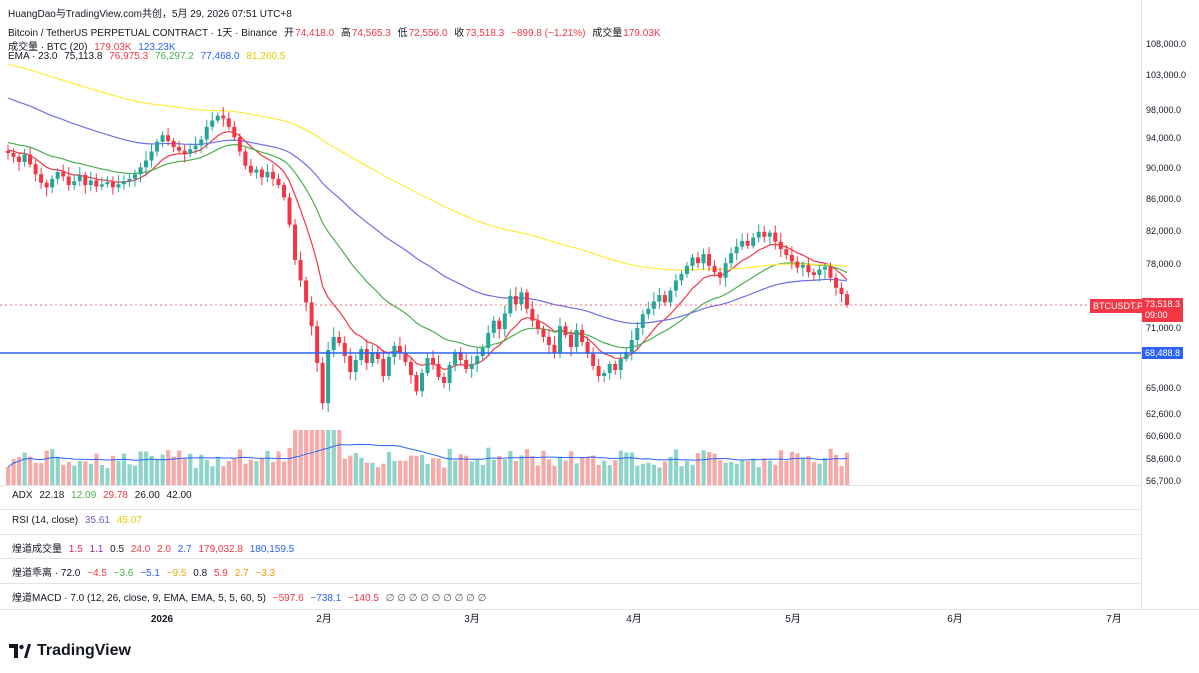  Describe the element at coordinates (636, 619) in the screenshot. I see `time-axis: 2026 2月 3月 4月 5月 6月 7月` at that location.